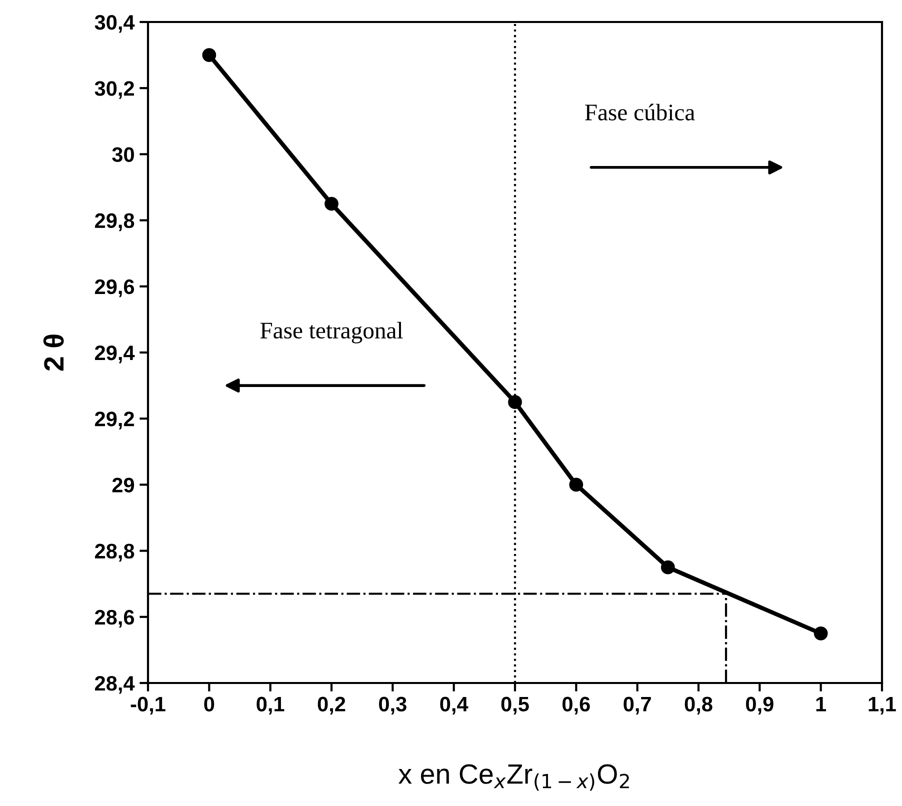  I want to click on y-tick-label: 29,8, so click(114, 222).